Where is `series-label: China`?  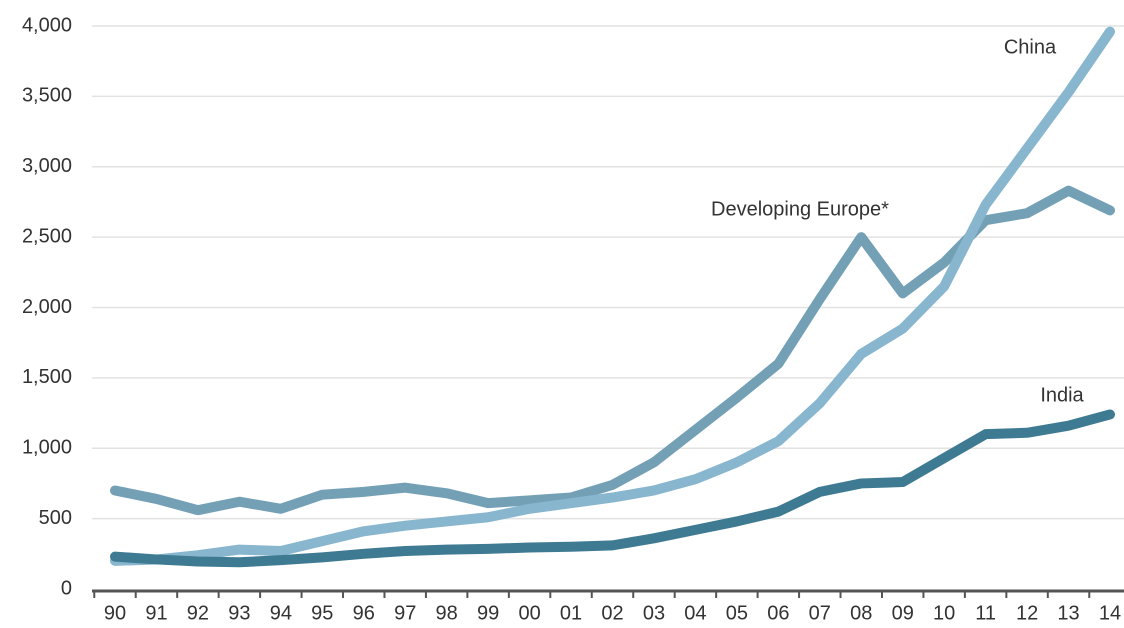 series-label: China is located at coordinates (1030, 47).